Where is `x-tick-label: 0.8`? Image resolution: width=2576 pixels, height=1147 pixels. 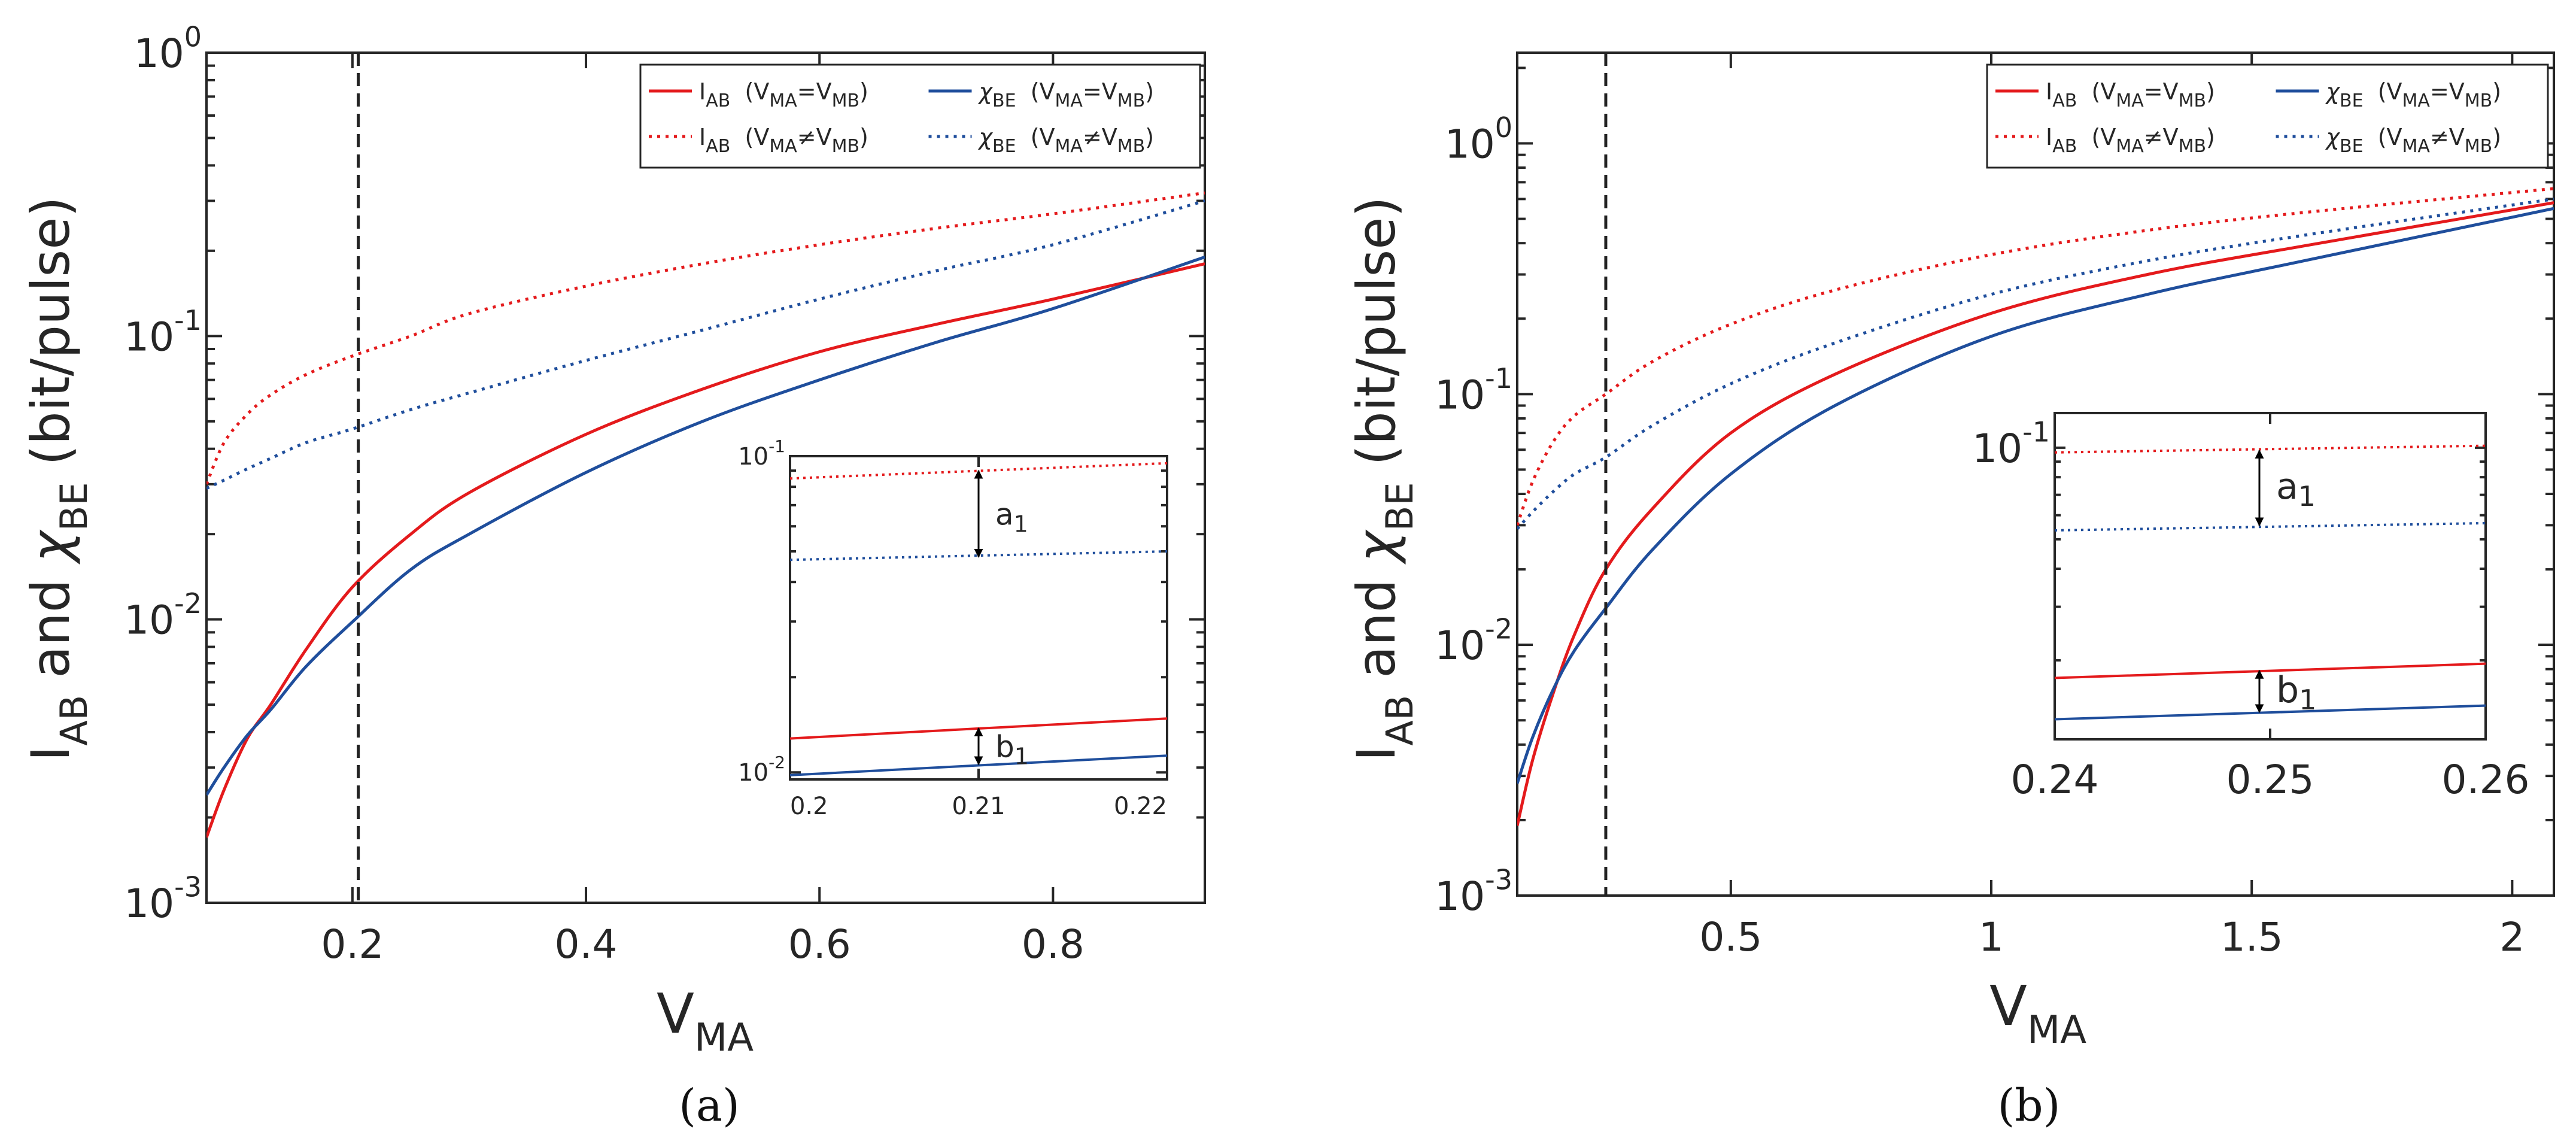 x-tick-label: 0.8 is located at coordinates (1053, 944).